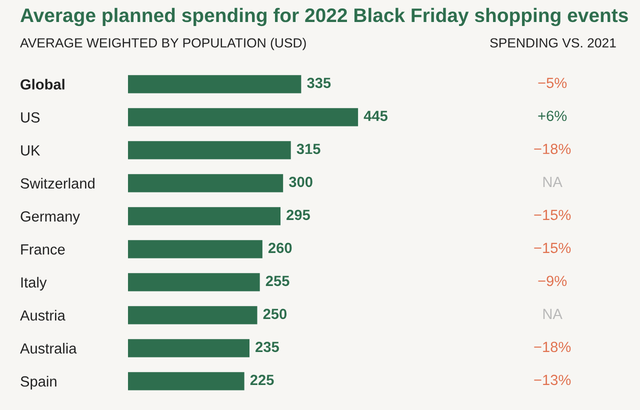 The width and height of the screenshot is (640, 410). I want to click on y-tick-label: Spain, so click(38, 383).